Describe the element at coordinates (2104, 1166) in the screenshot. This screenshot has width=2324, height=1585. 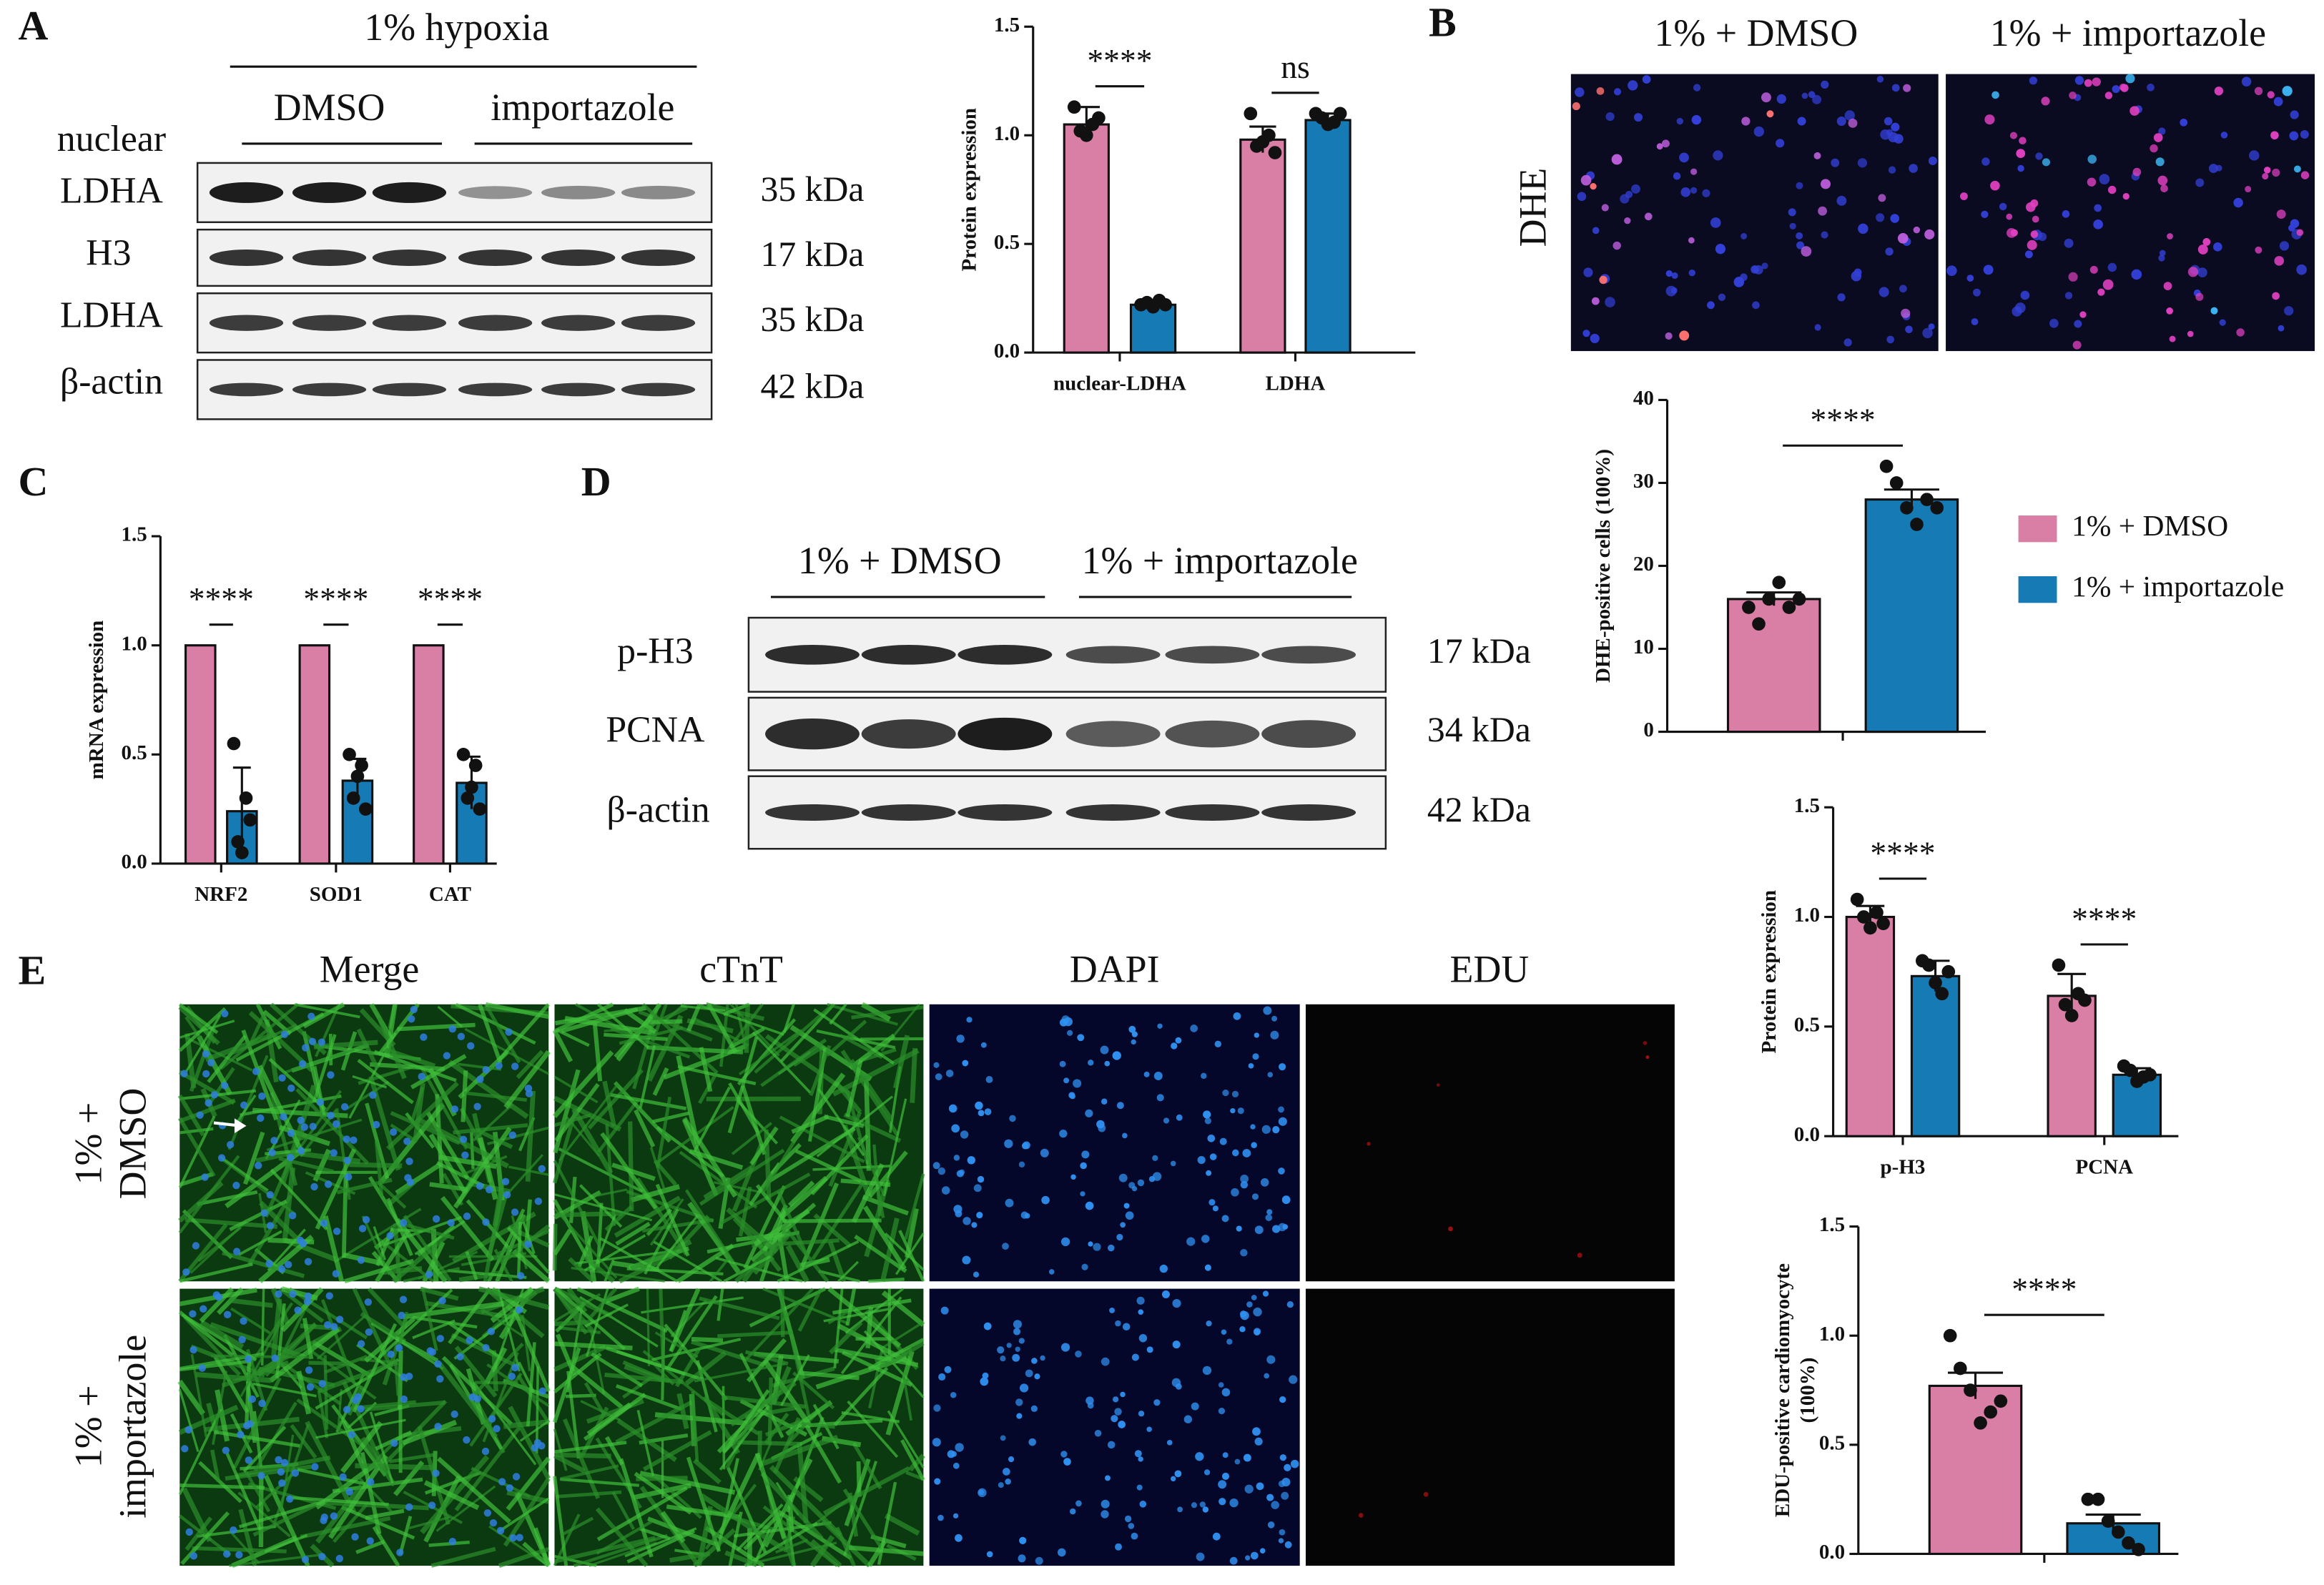
I see `x-tick-label: PCNA` at that location.